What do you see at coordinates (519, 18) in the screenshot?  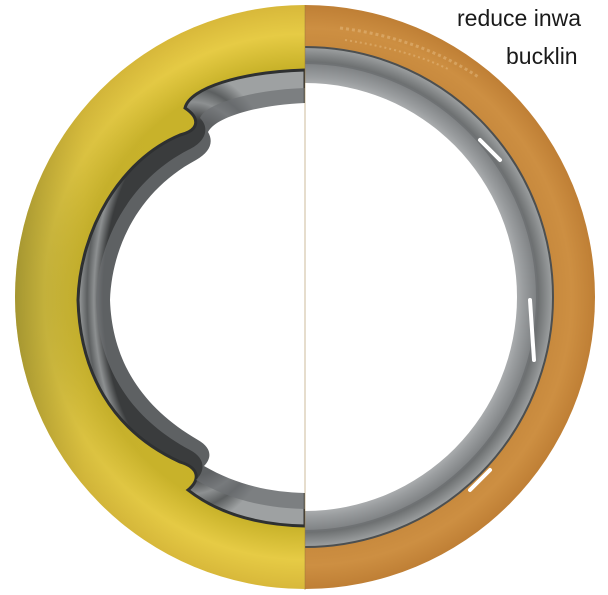 I see `caption-line-1: reduce inwa` at bounding box center [519, 18].